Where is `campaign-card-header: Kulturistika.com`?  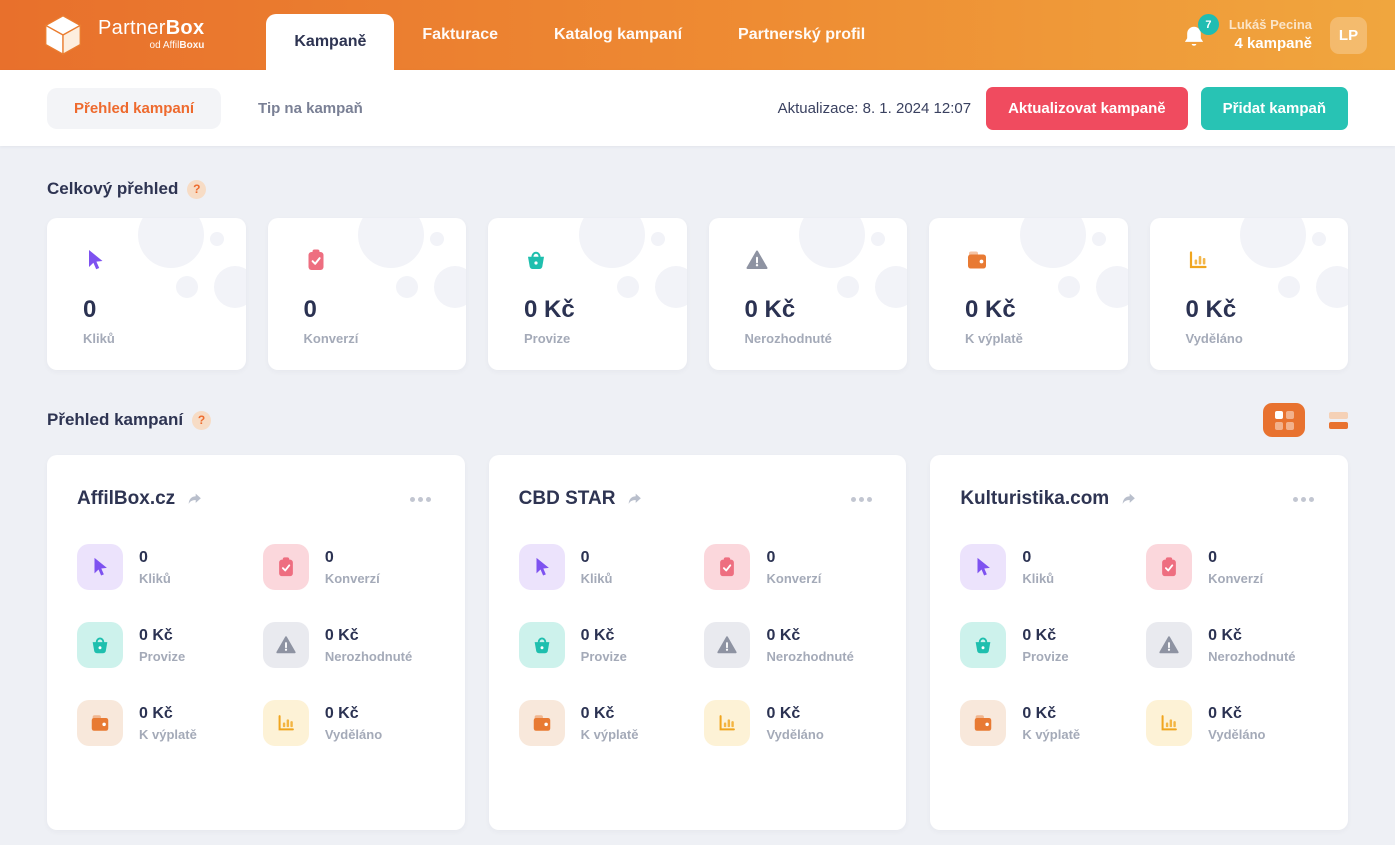 campaign-card-header: Kulturistika.com is located at coordinates (1139, 499).